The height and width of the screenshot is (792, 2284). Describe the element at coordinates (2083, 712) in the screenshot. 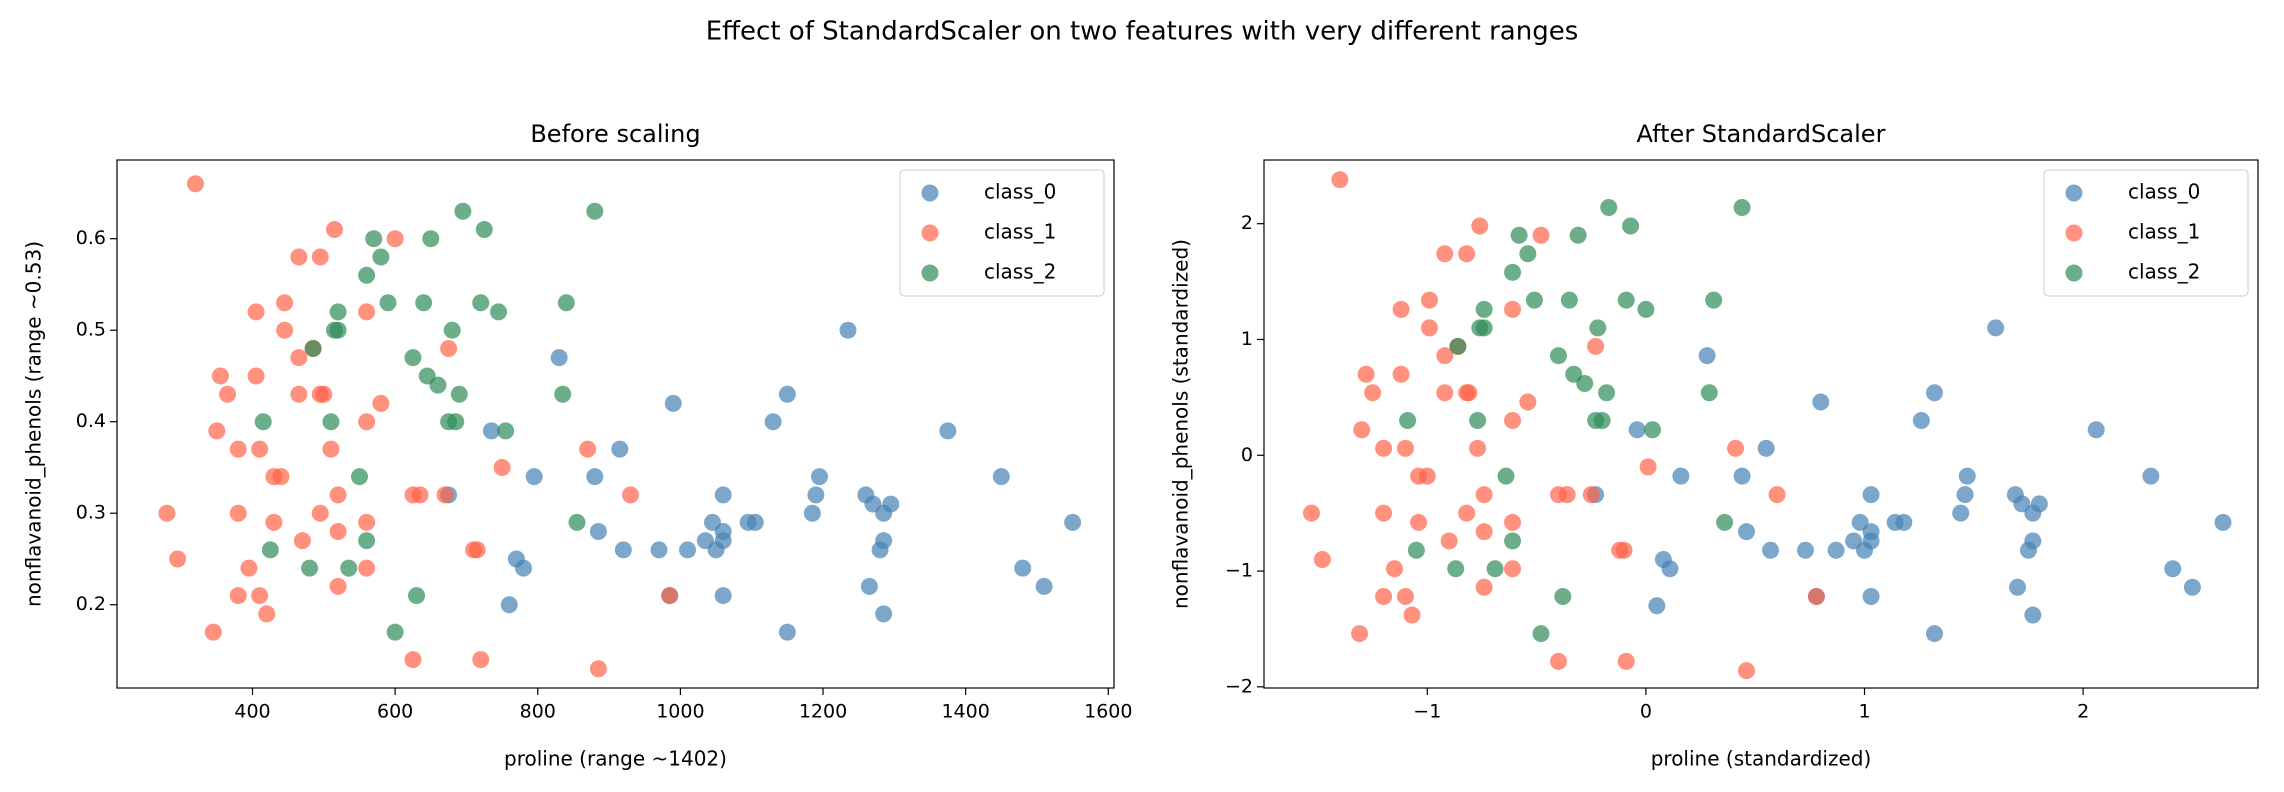

I see `x-tick-label: 2` at that location.